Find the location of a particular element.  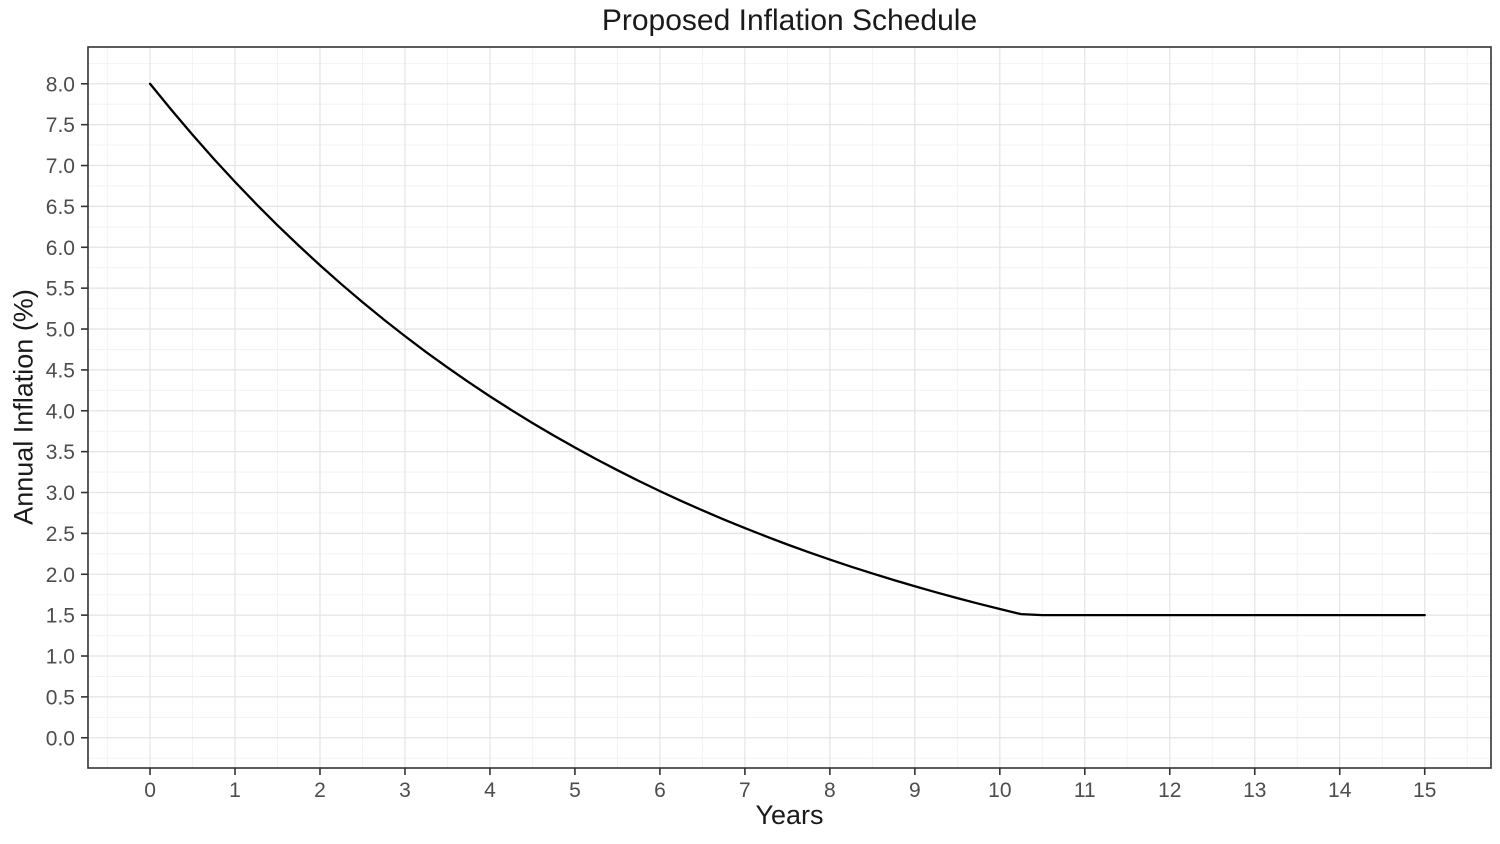

x-tick-label: 15 is located at coordinates (1424, 790).